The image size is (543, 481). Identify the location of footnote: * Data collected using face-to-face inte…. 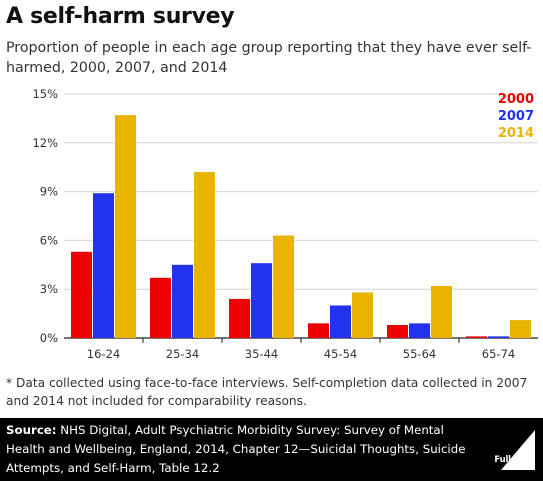
(267, 392).